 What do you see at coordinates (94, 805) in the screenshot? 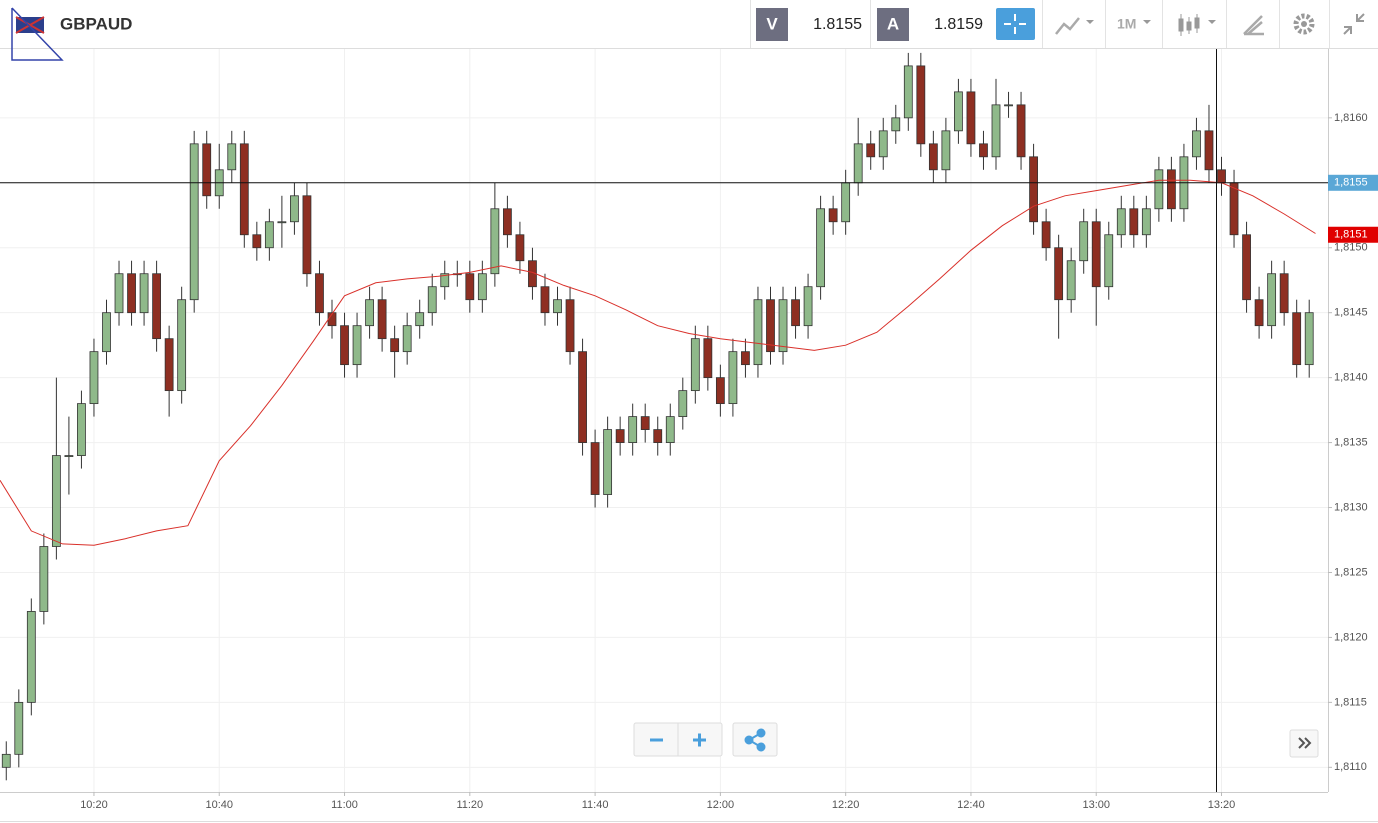
I see `x-tick-label: 10:20` at bounding box center [94, 805].